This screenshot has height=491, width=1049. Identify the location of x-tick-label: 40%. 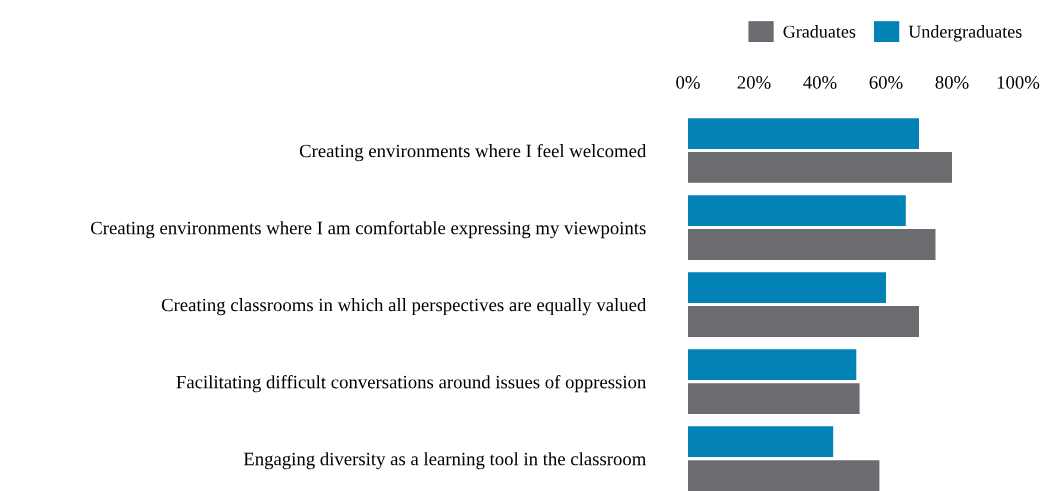
(820, 82).